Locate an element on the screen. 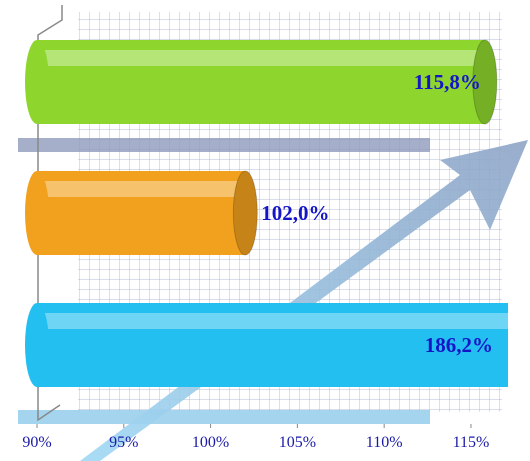 This screenshot has width=530, height=461. x-tick-label: 110% is located at coordinates (384, 442).